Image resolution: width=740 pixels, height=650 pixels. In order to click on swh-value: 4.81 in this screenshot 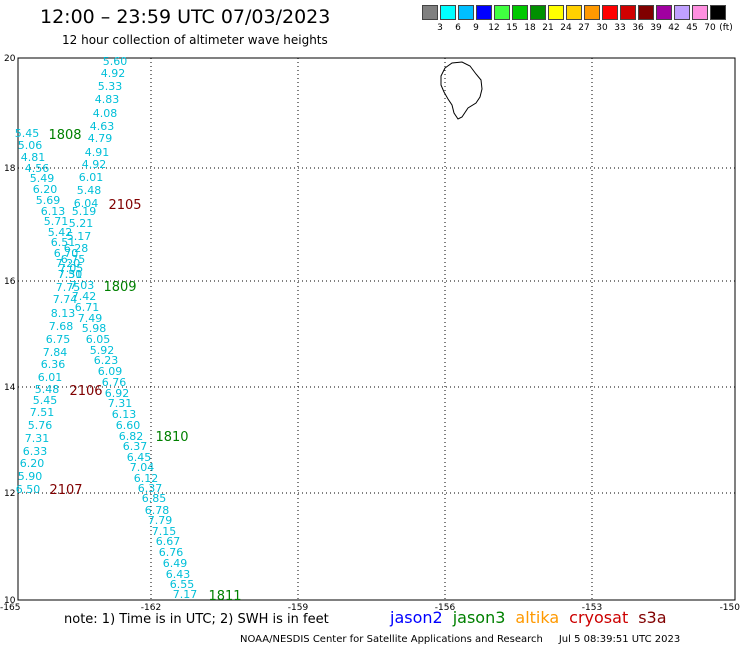, I will do `click(33, 157)`.